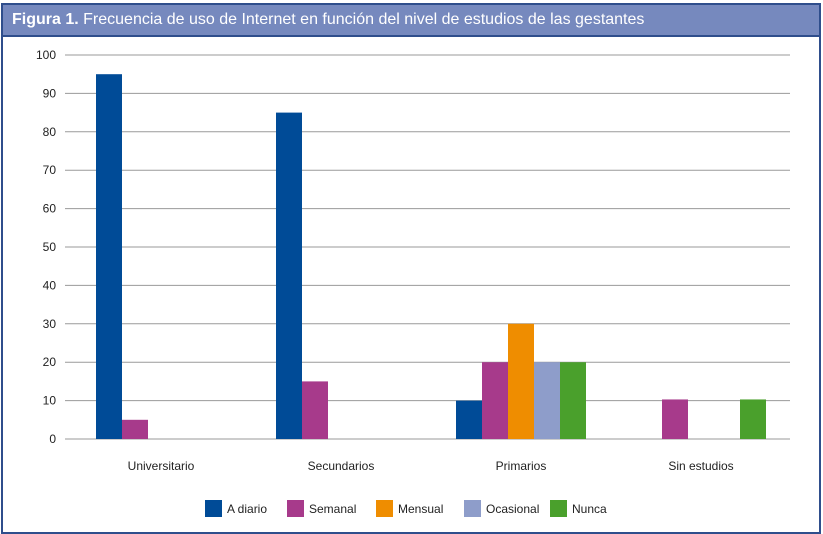  What do you see at coordinates (50, 285) in the screenshot?
I see `y-tick-label: 40` at bounding box center [50, 285].